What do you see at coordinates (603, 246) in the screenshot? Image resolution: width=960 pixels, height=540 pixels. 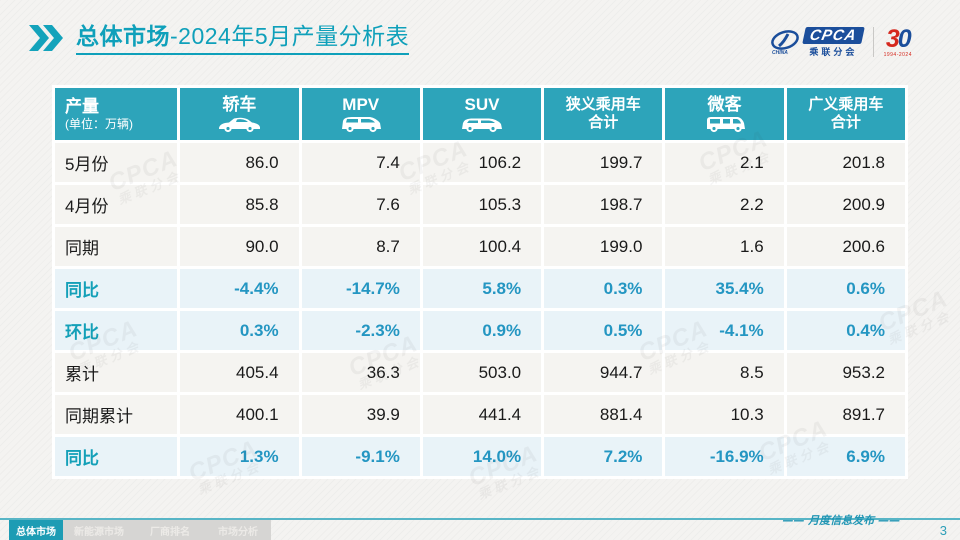 I see `table-cell: 199.0` at bounding box center [603, 246].